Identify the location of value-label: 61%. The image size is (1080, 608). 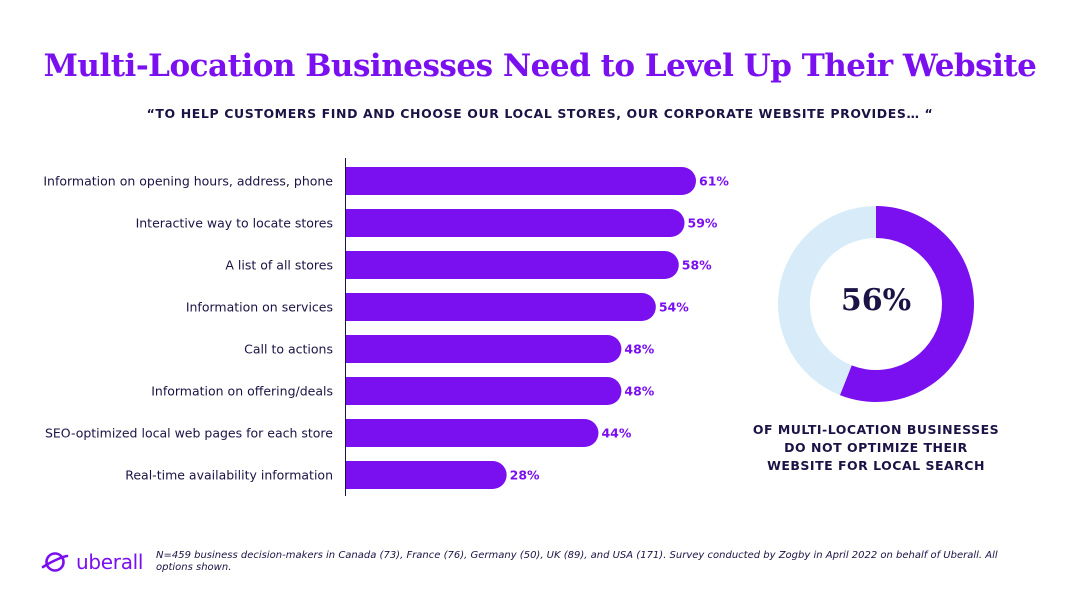
(714, 181).